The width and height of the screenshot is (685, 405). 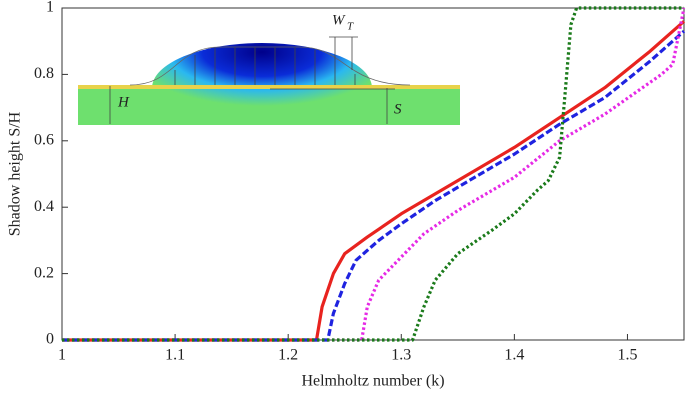 What do you see at coordinates (514, 355) in the screenshot?
I see `x-tick-label: 1.4` at bounding box center [514, 355].